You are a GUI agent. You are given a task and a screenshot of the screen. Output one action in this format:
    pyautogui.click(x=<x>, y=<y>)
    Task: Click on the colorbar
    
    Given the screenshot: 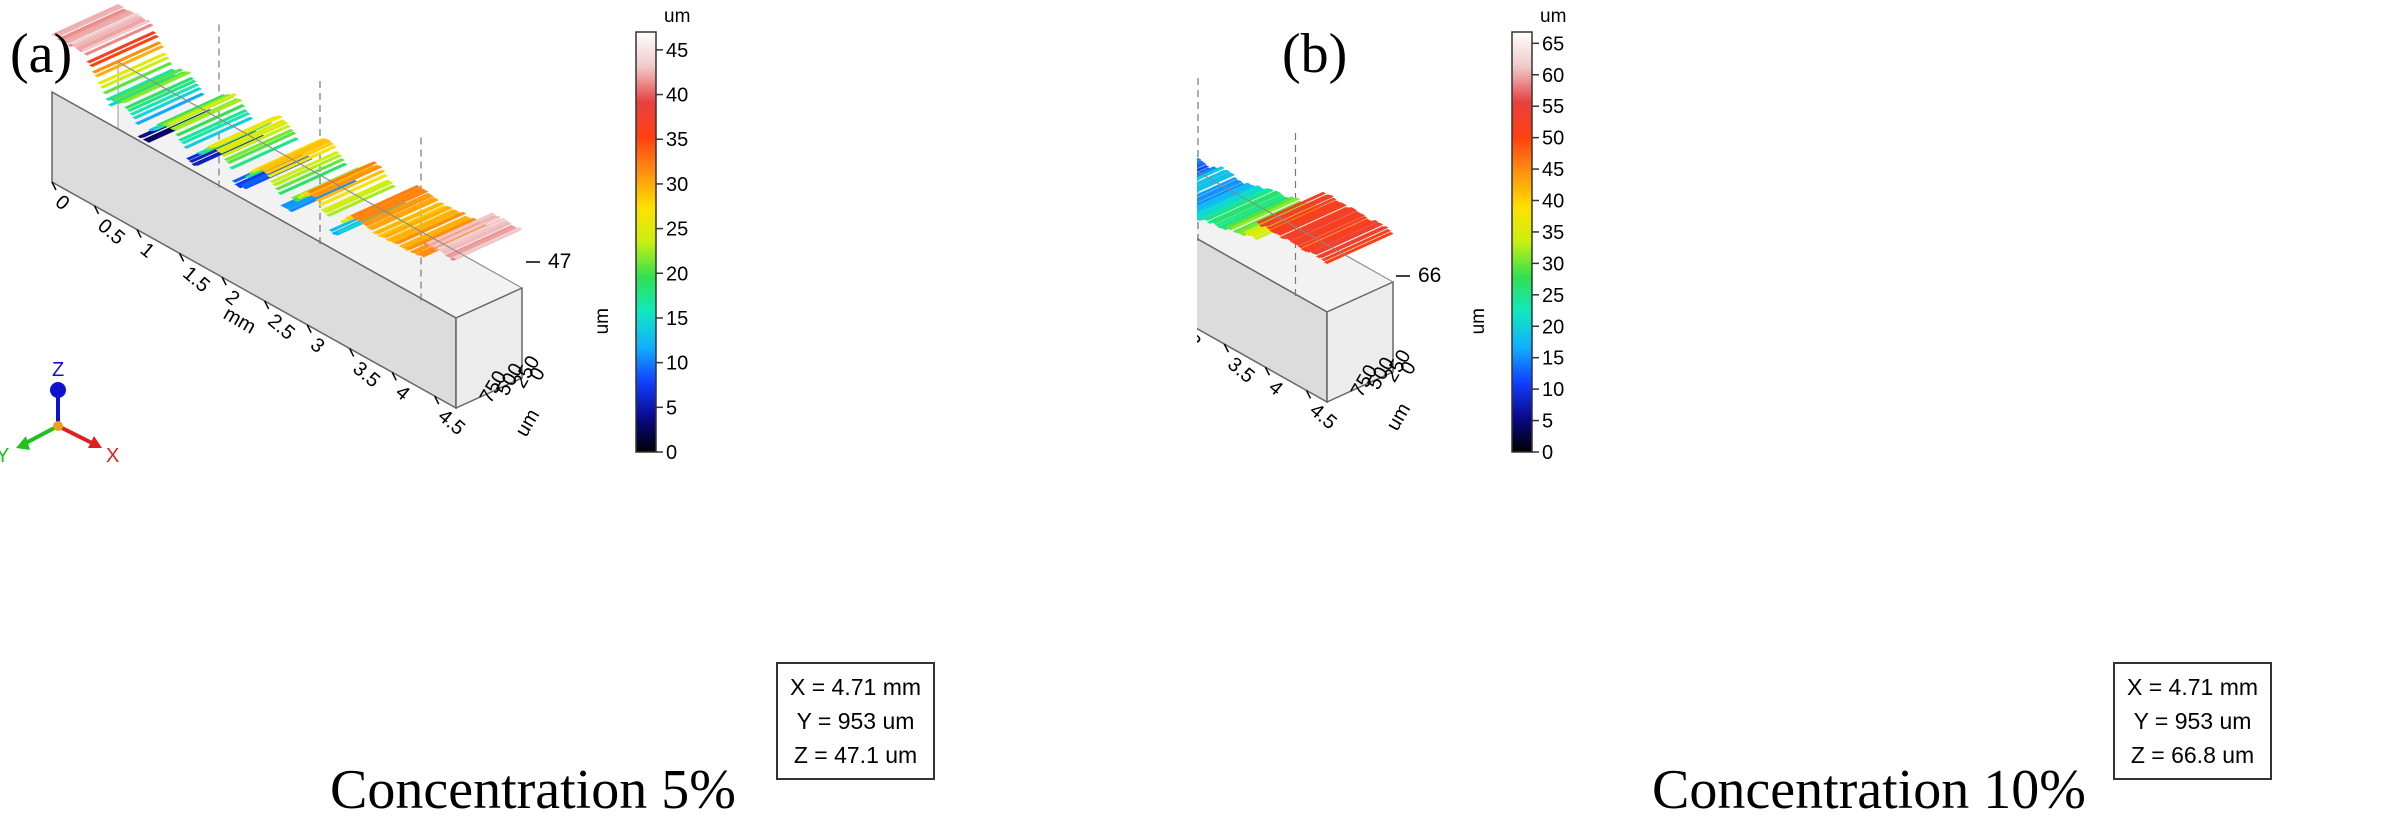 What is the action you would take?
    pyautogui.click(x=646, y=242)
    